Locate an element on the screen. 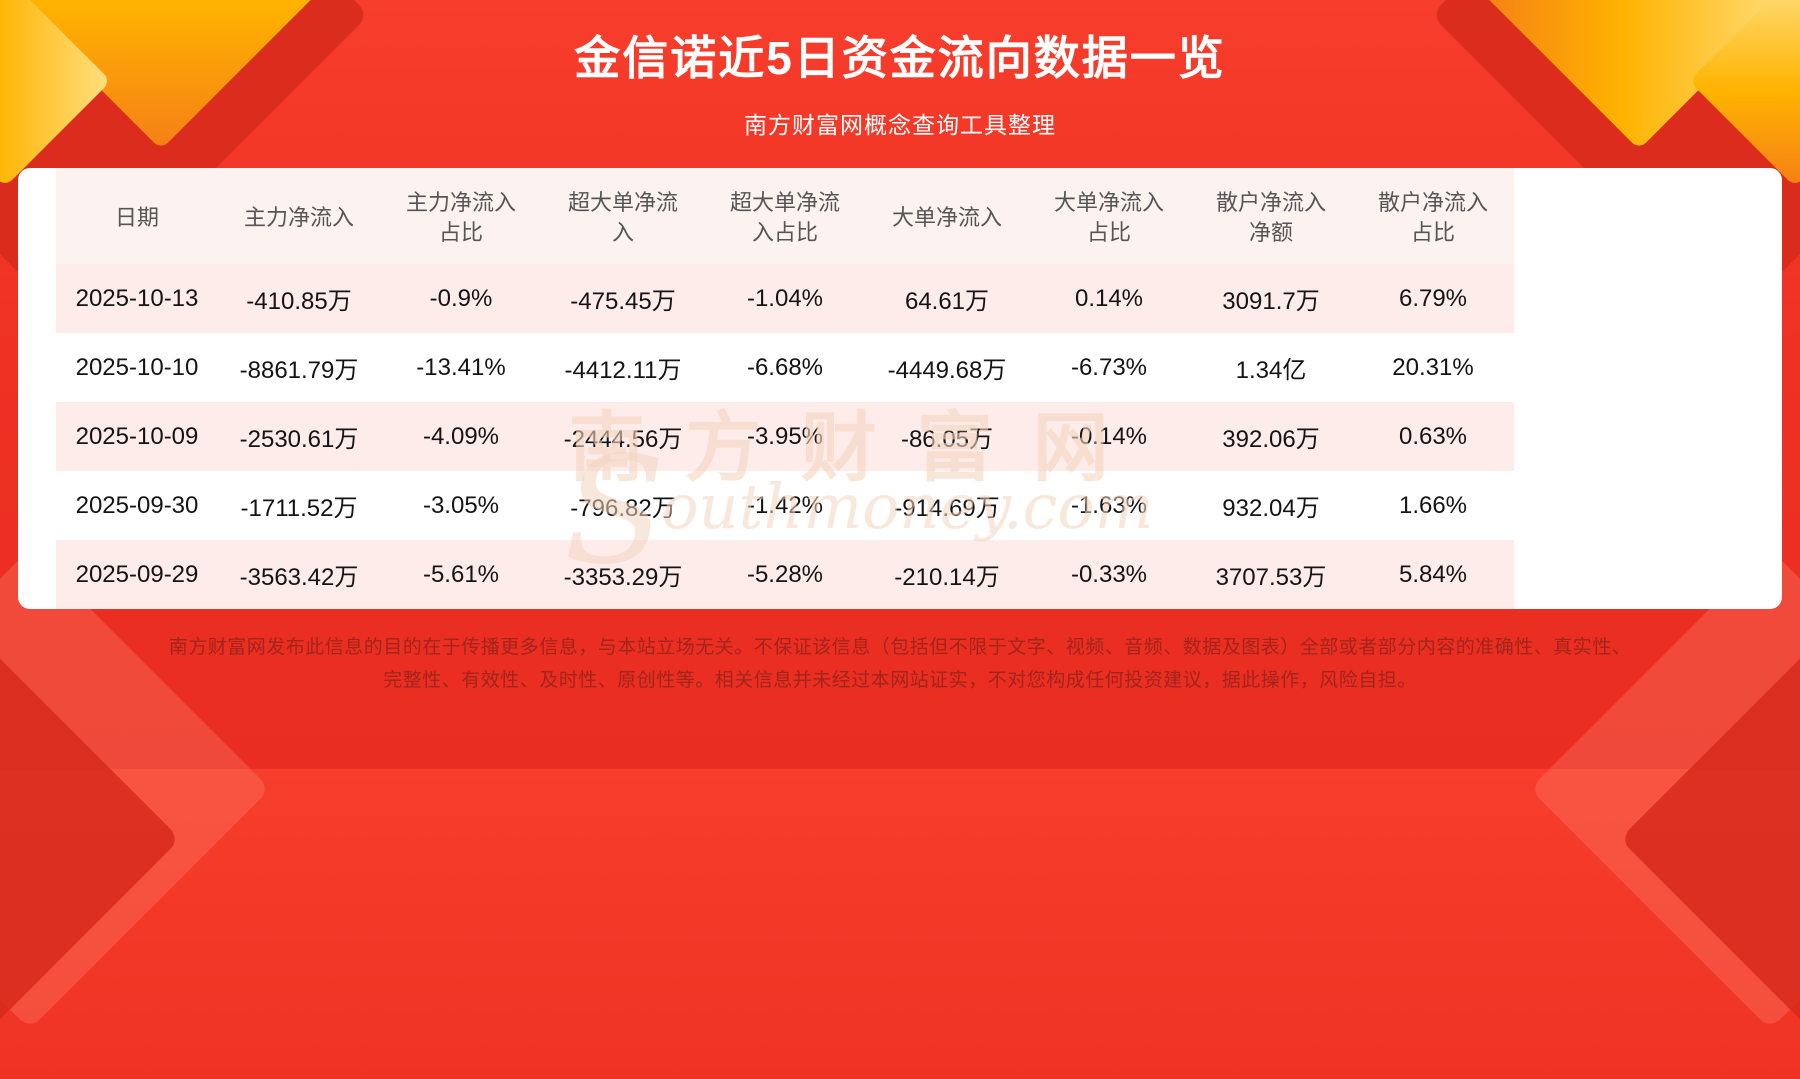 The width and height of the screenshot is (1800, 1079). page-subtitle: 南方财富网概念查询工具整理 is located at coordinates (900, 125).